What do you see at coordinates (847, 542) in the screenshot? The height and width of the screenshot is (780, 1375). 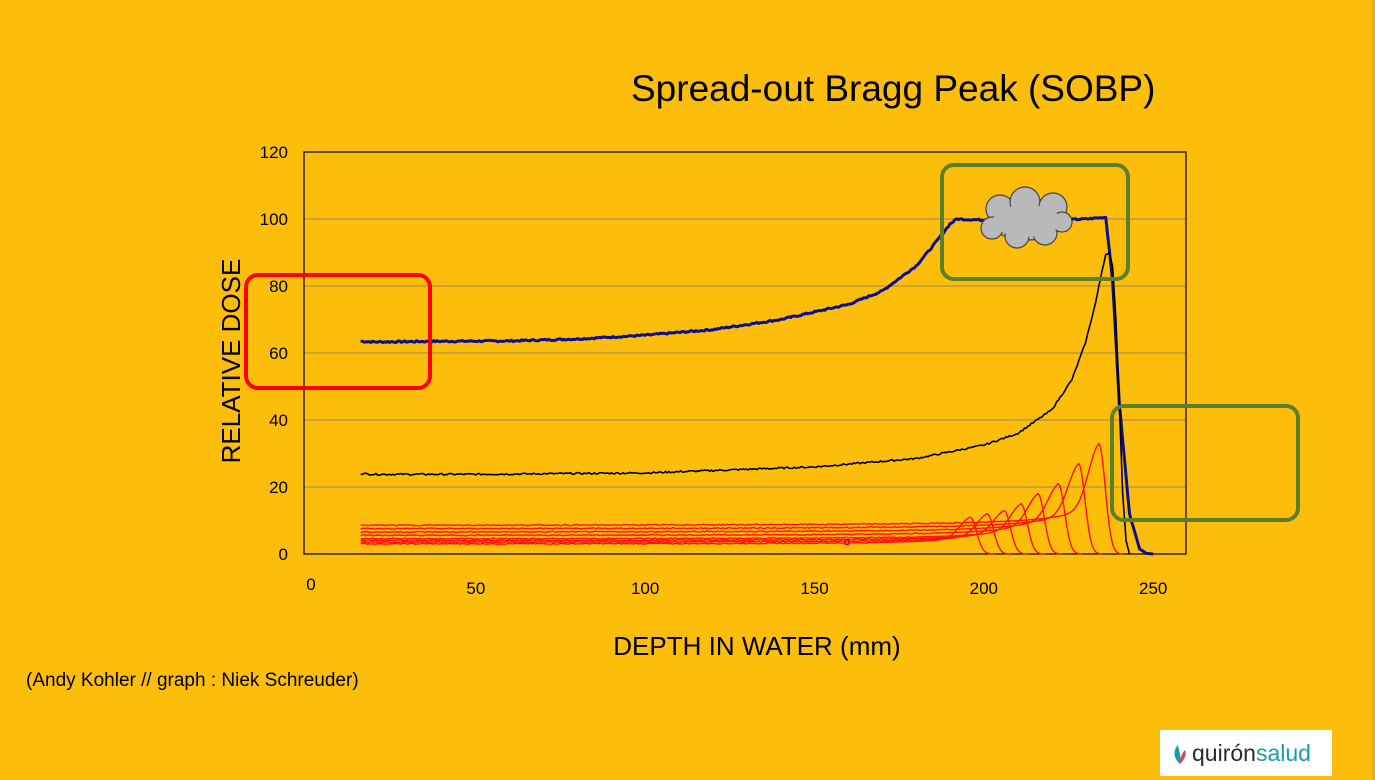 I see `cursor-pointer-icon` at bounding box center [847, 542].